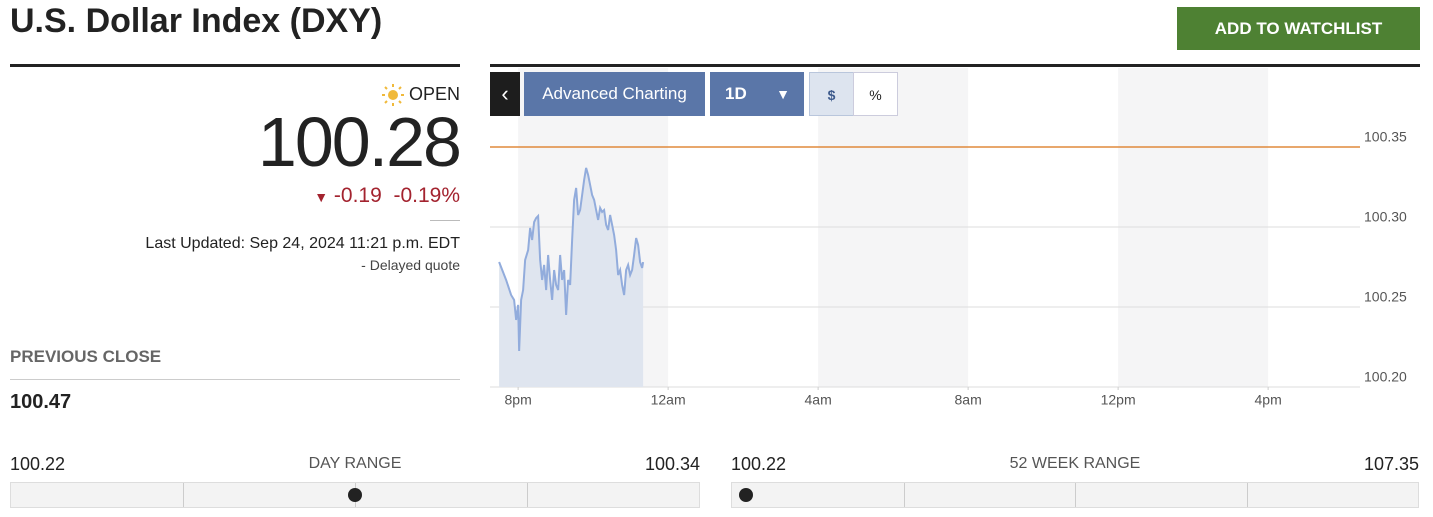 The height and width of the screenshot is (517, 1433). What do you see at coordinates (668, 400) in the screenshot?
I see `x-tick-label: 12am` at bounding box center [668, 400].